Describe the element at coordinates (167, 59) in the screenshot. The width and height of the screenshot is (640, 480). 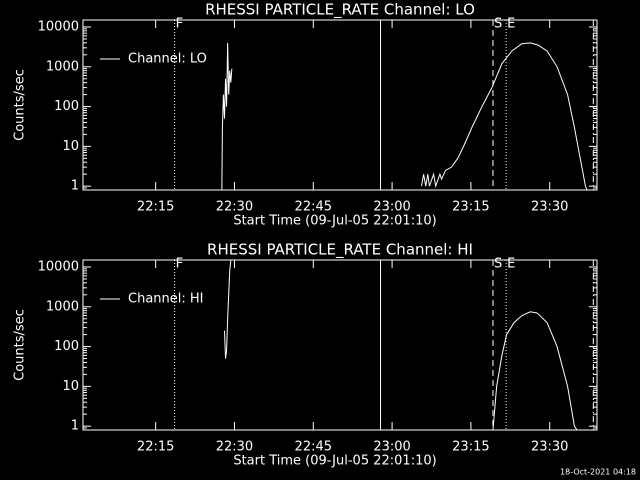
I see `legend-label: Channel: LO` at that location.